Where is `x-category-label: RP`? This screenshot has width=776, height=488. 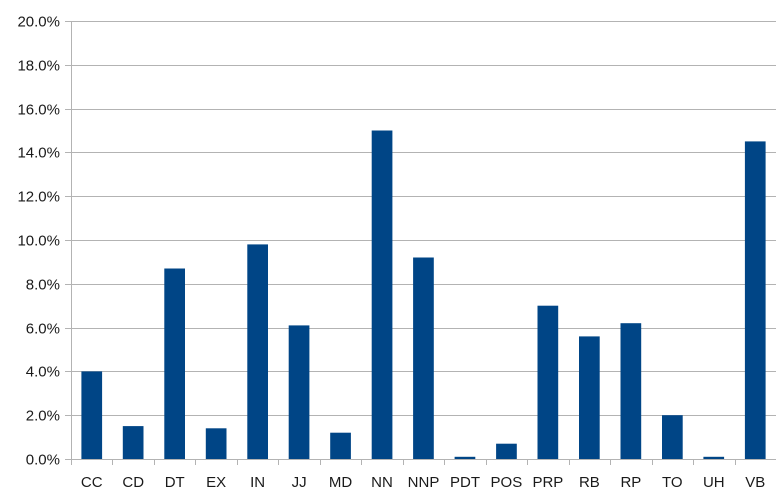
x-category-label: RP is located at coordinates (630, 481).